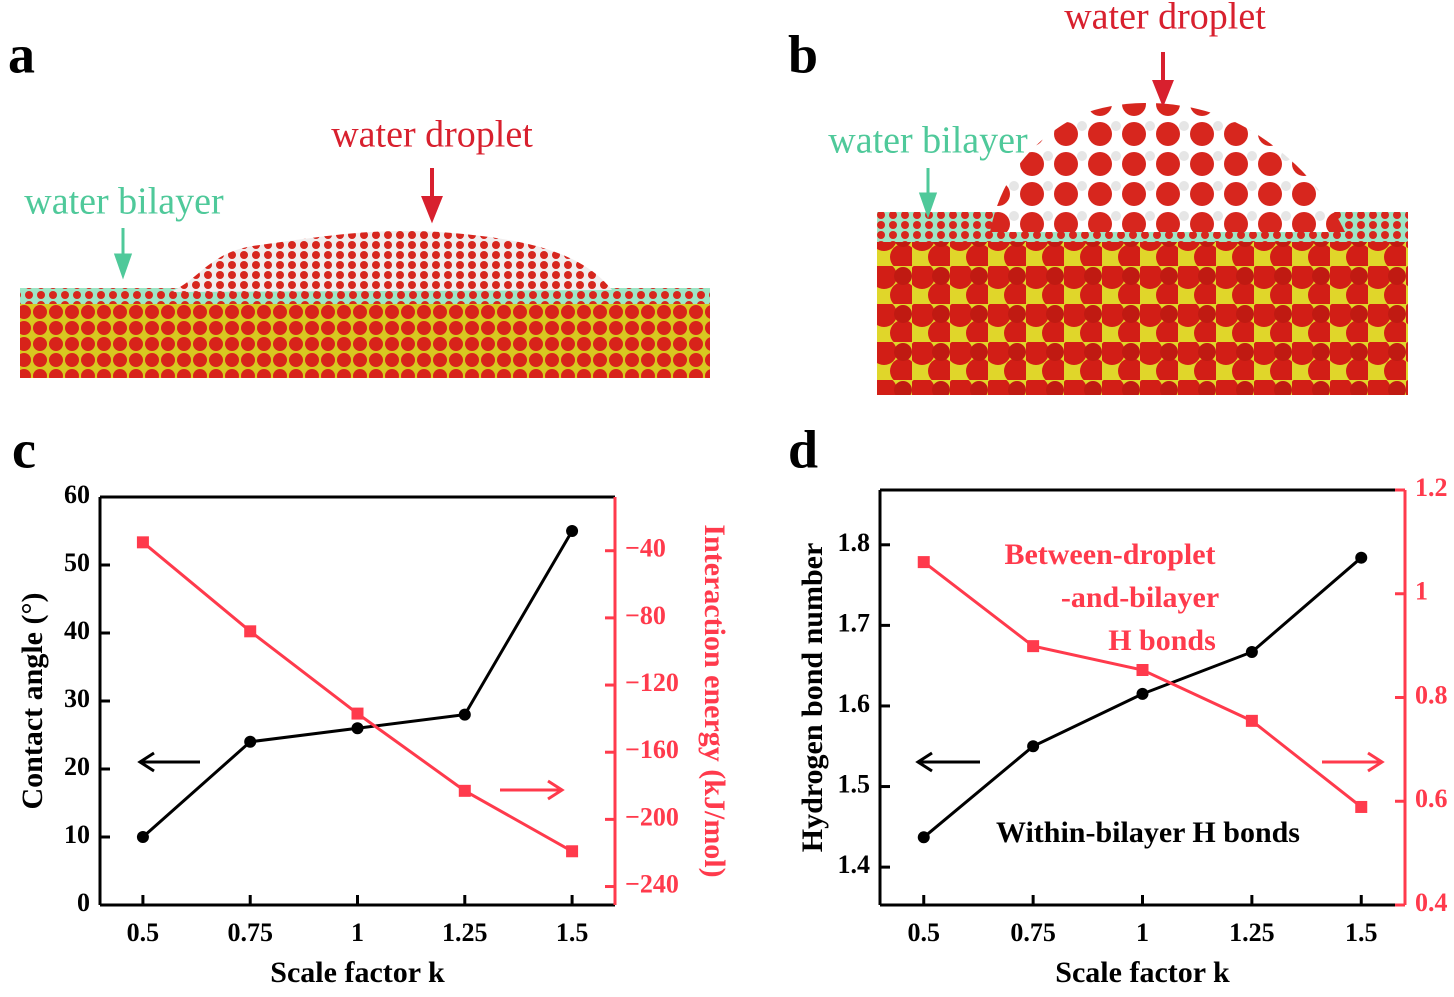 The image size is (1454, 997). What do you see at coordinates (24, 449) in the screenshot?
I see `panel-label: c` at bounding box center [24, 449].